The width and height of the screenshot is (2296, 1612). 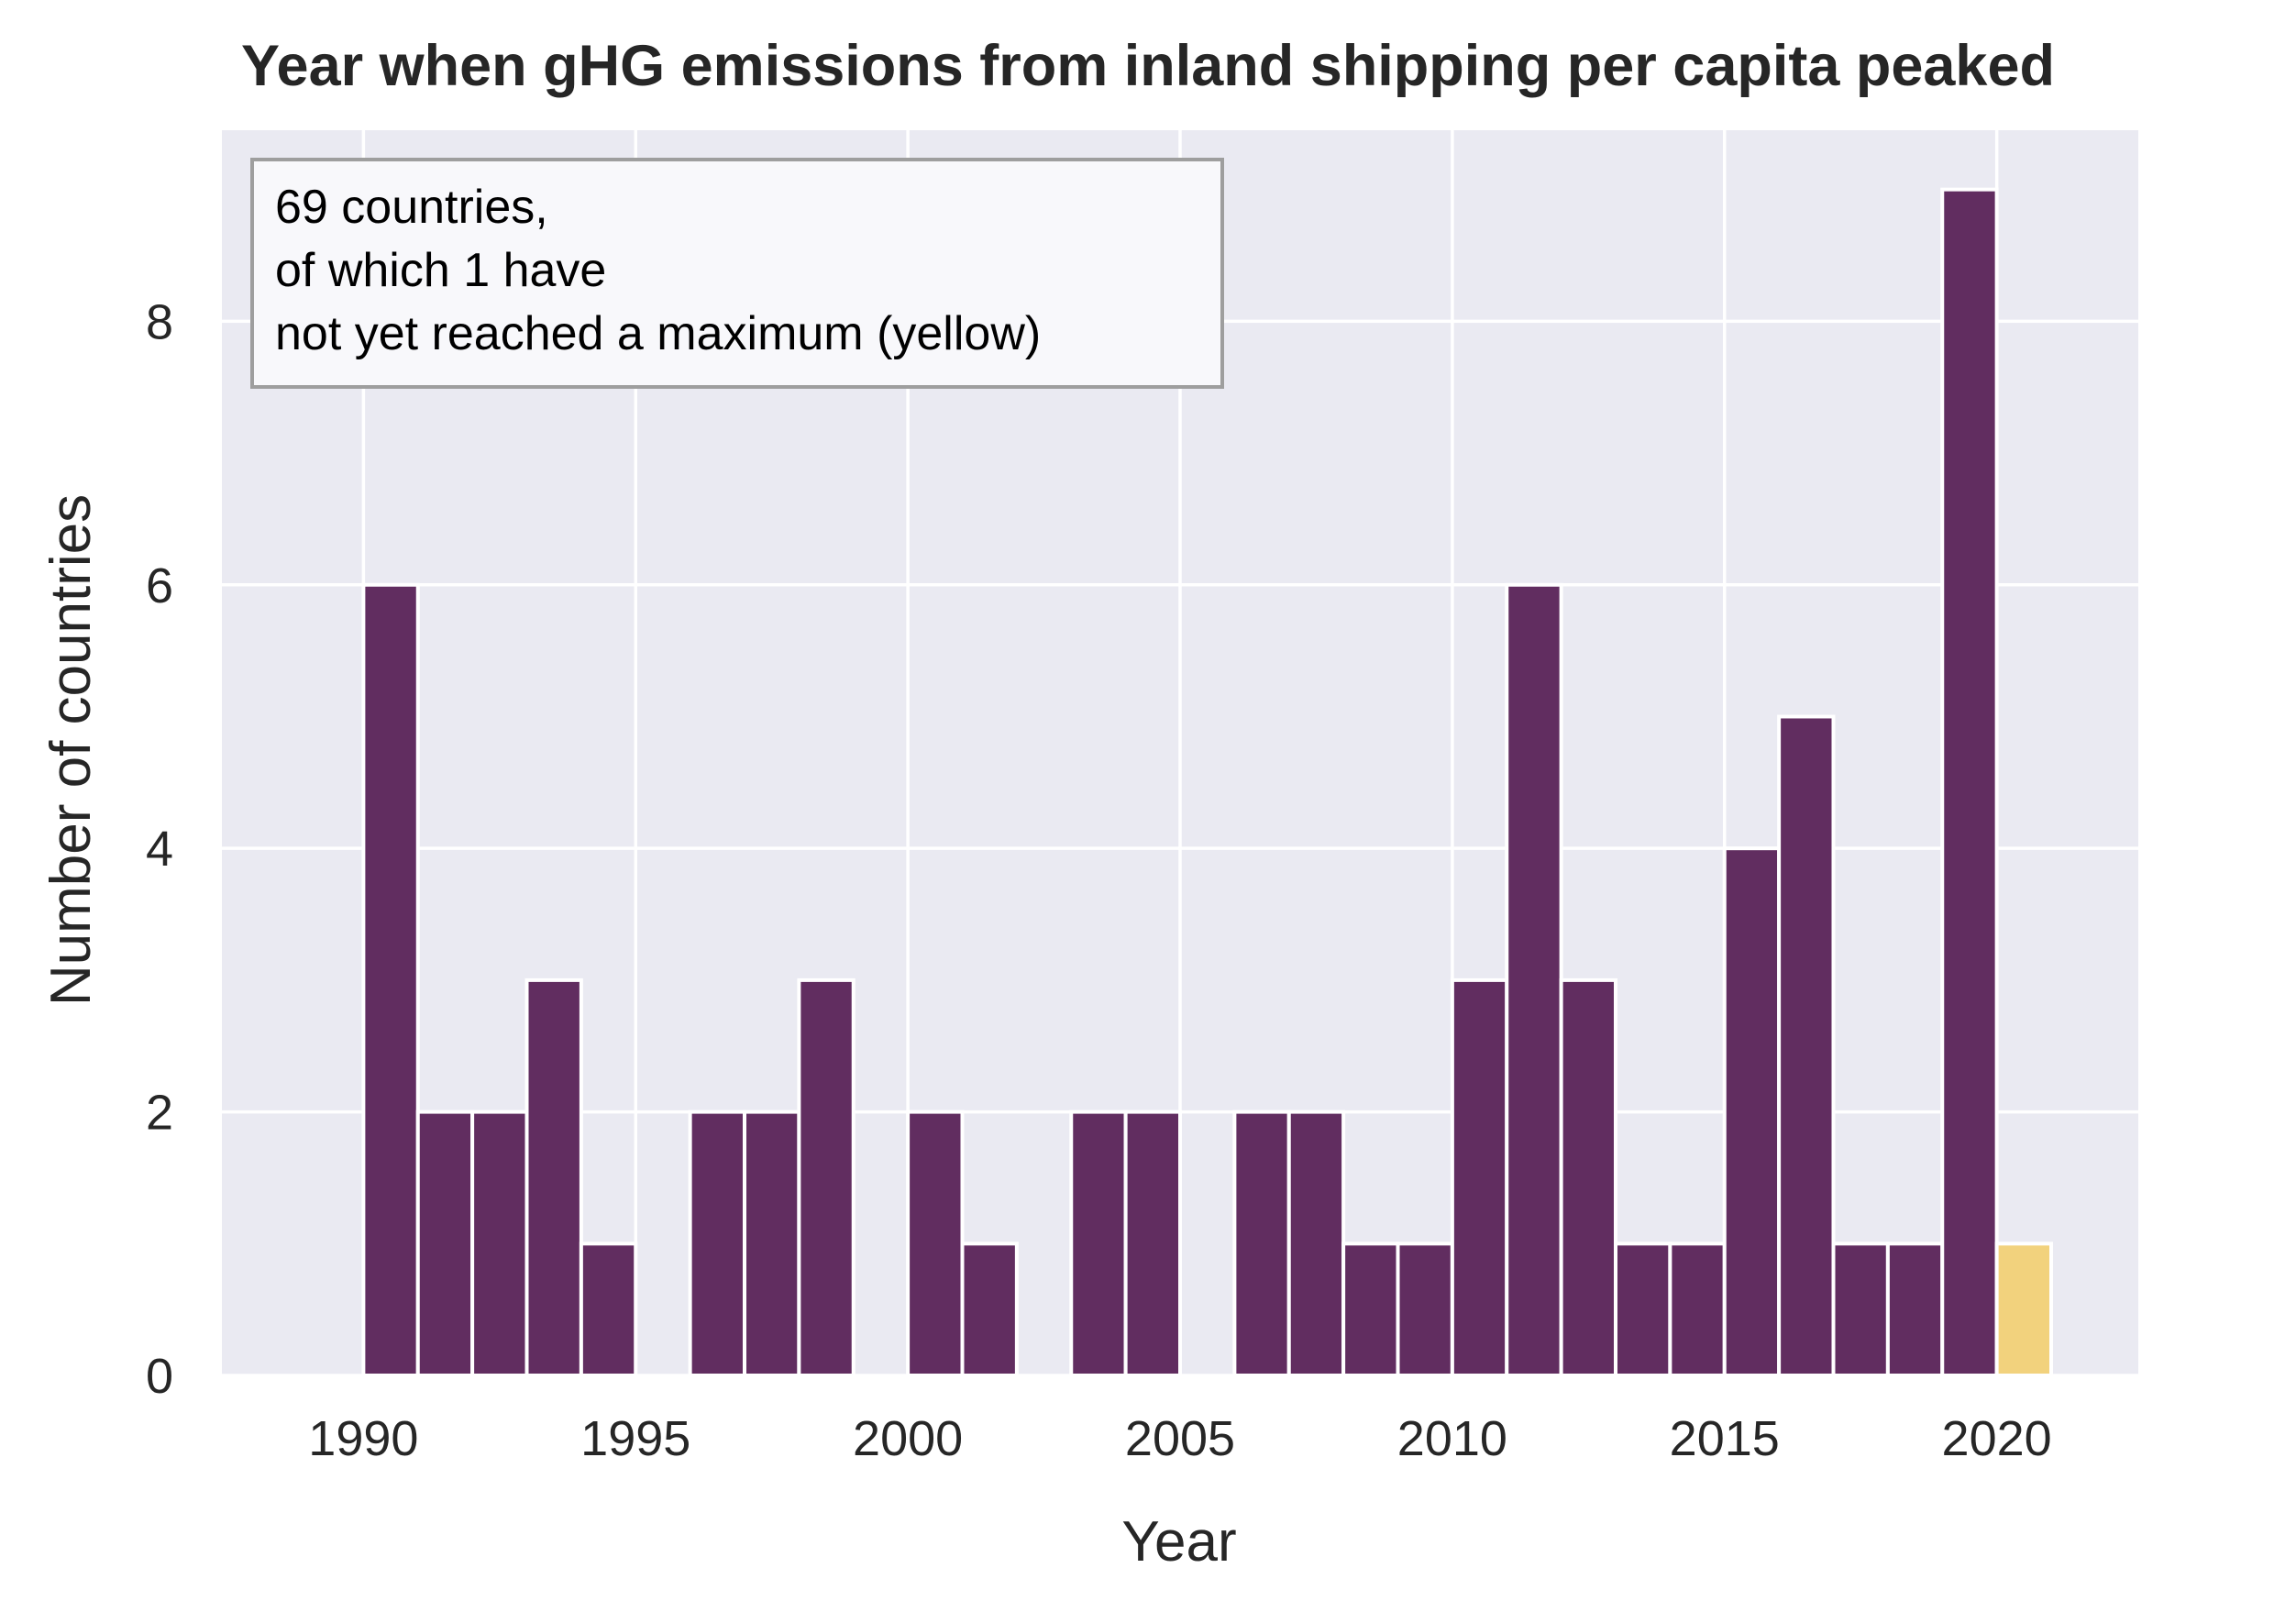 What do you see at coordinates (159, 321) in the screenshot?
I see `y-tick-label: 8` at bounding box center [159, 321].